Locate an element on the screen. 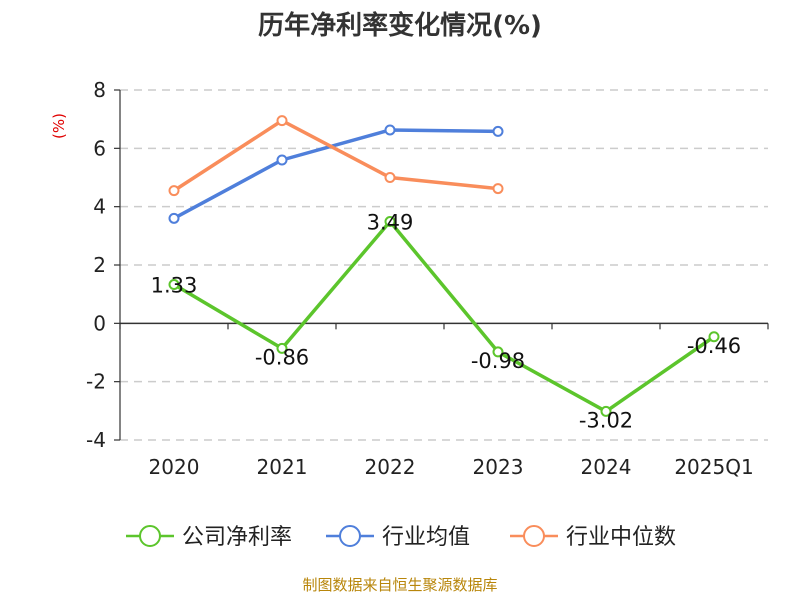  x-tick-label: 2023 is located at coordinates (498, 467).